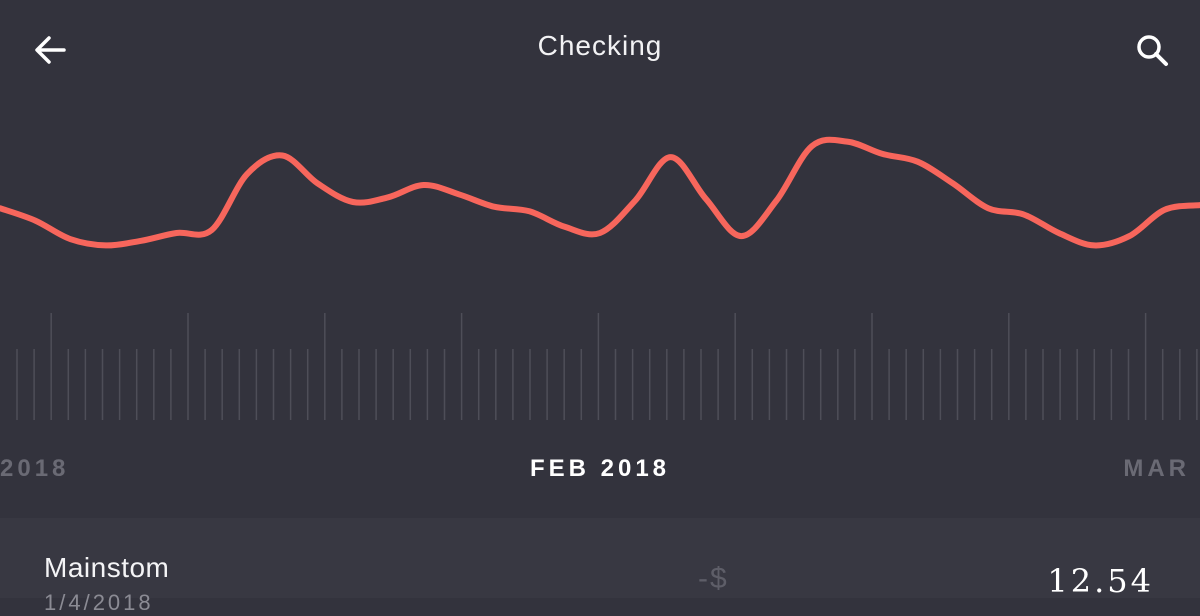 The image size is (1200, 616). I want to click on current-month-label: FEB 2018, so click(600, 468).